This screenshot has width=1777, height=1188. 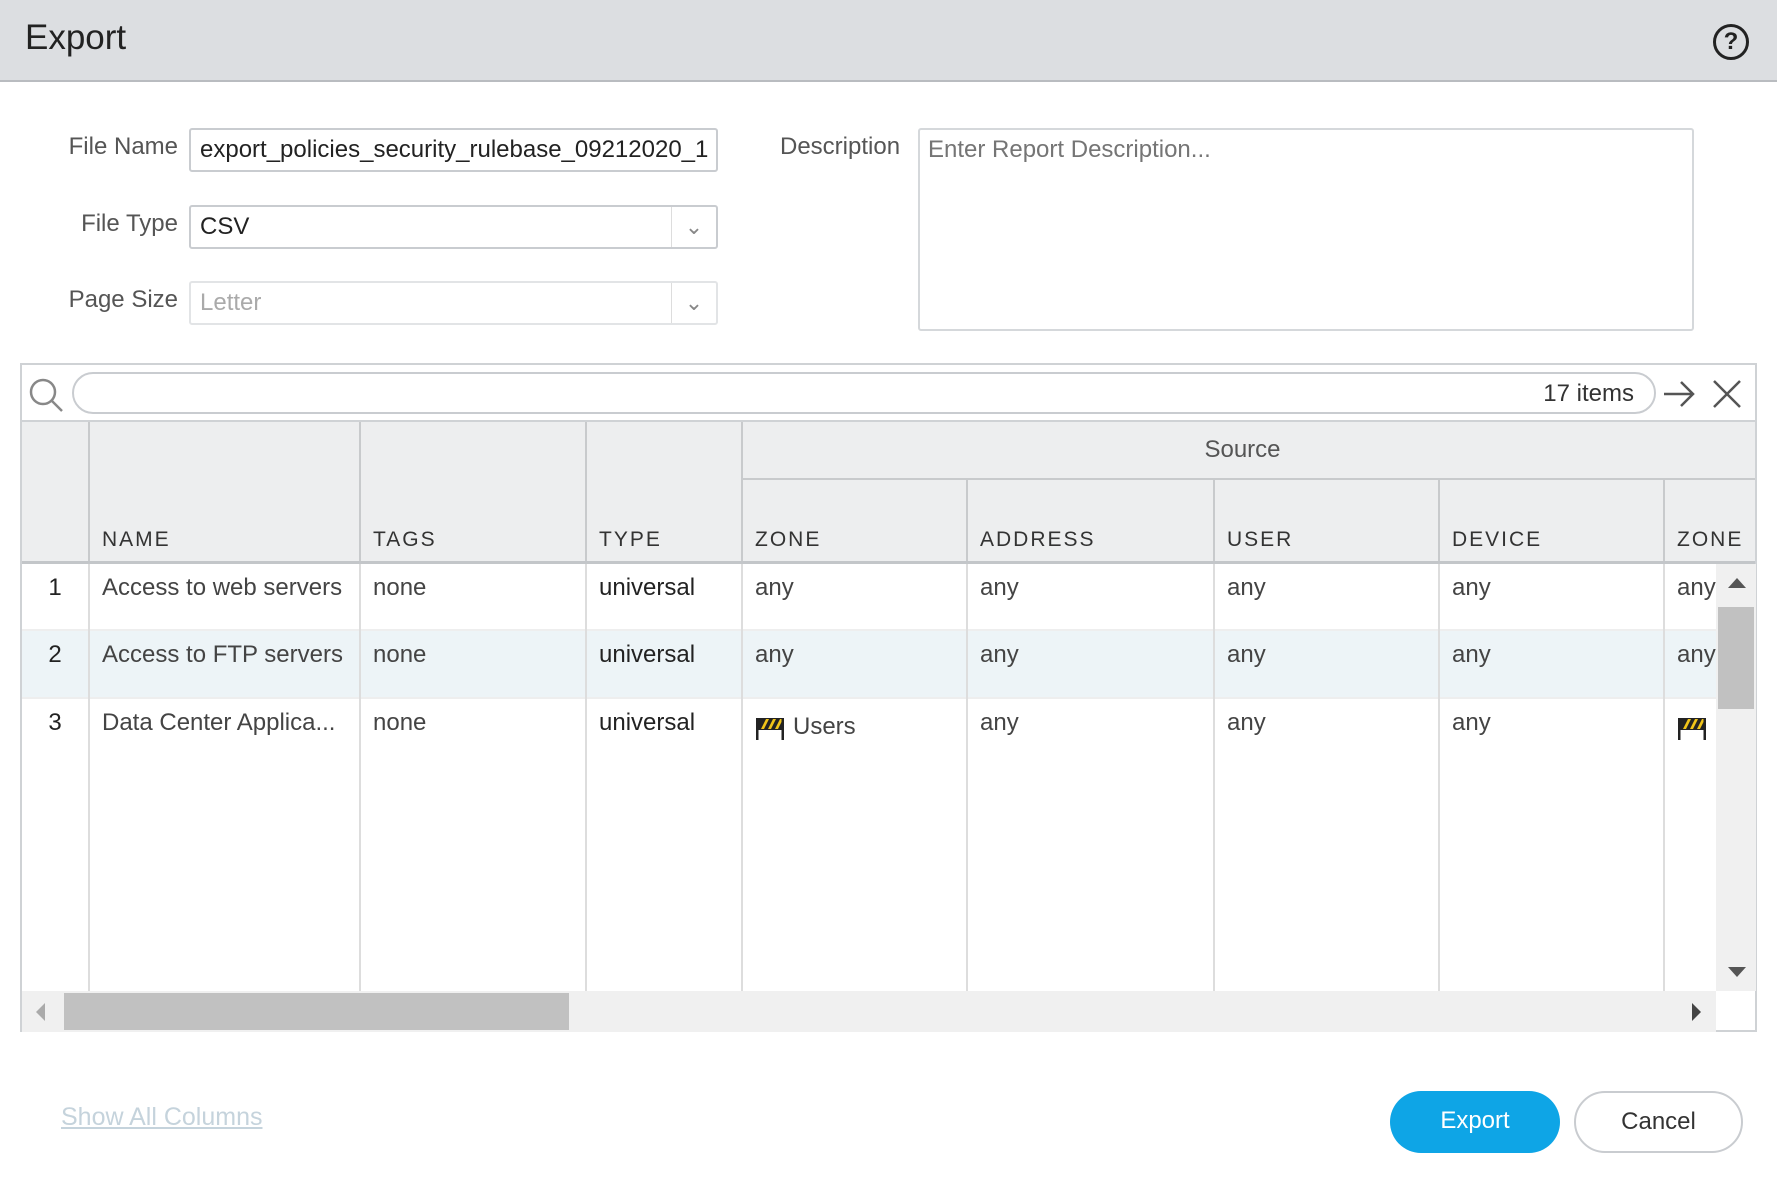 What do you see at coordinates (225, 226) in the screenshot?
I see `file-type-value: CSV` at bounding box center [225, 226].